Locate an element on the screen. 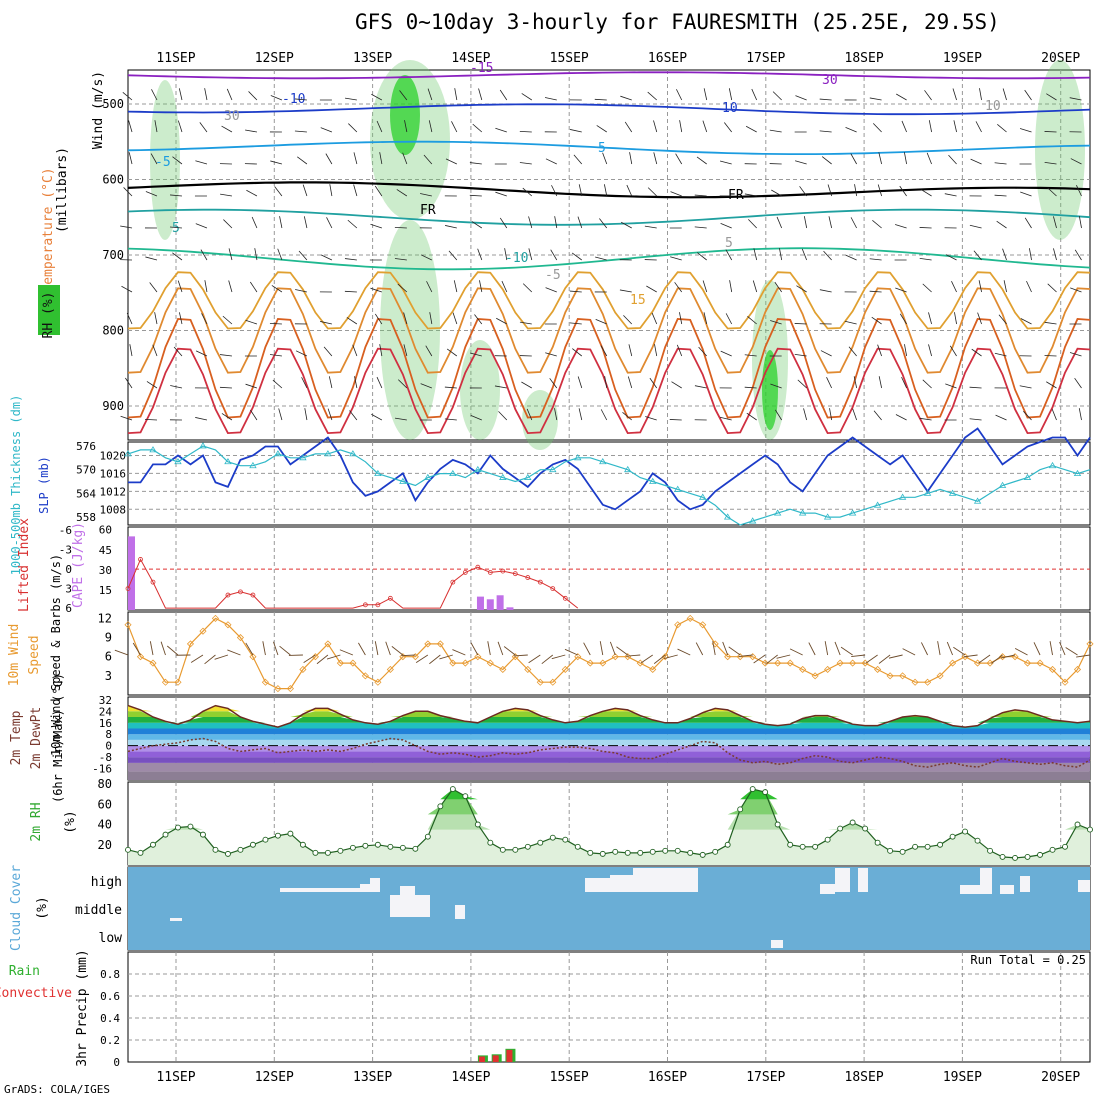 The width and height of the screenshot is (1100, 1100). thickness-axis-label: 1000-500mb Thickness (dm) is located at coordinates (16, 485).